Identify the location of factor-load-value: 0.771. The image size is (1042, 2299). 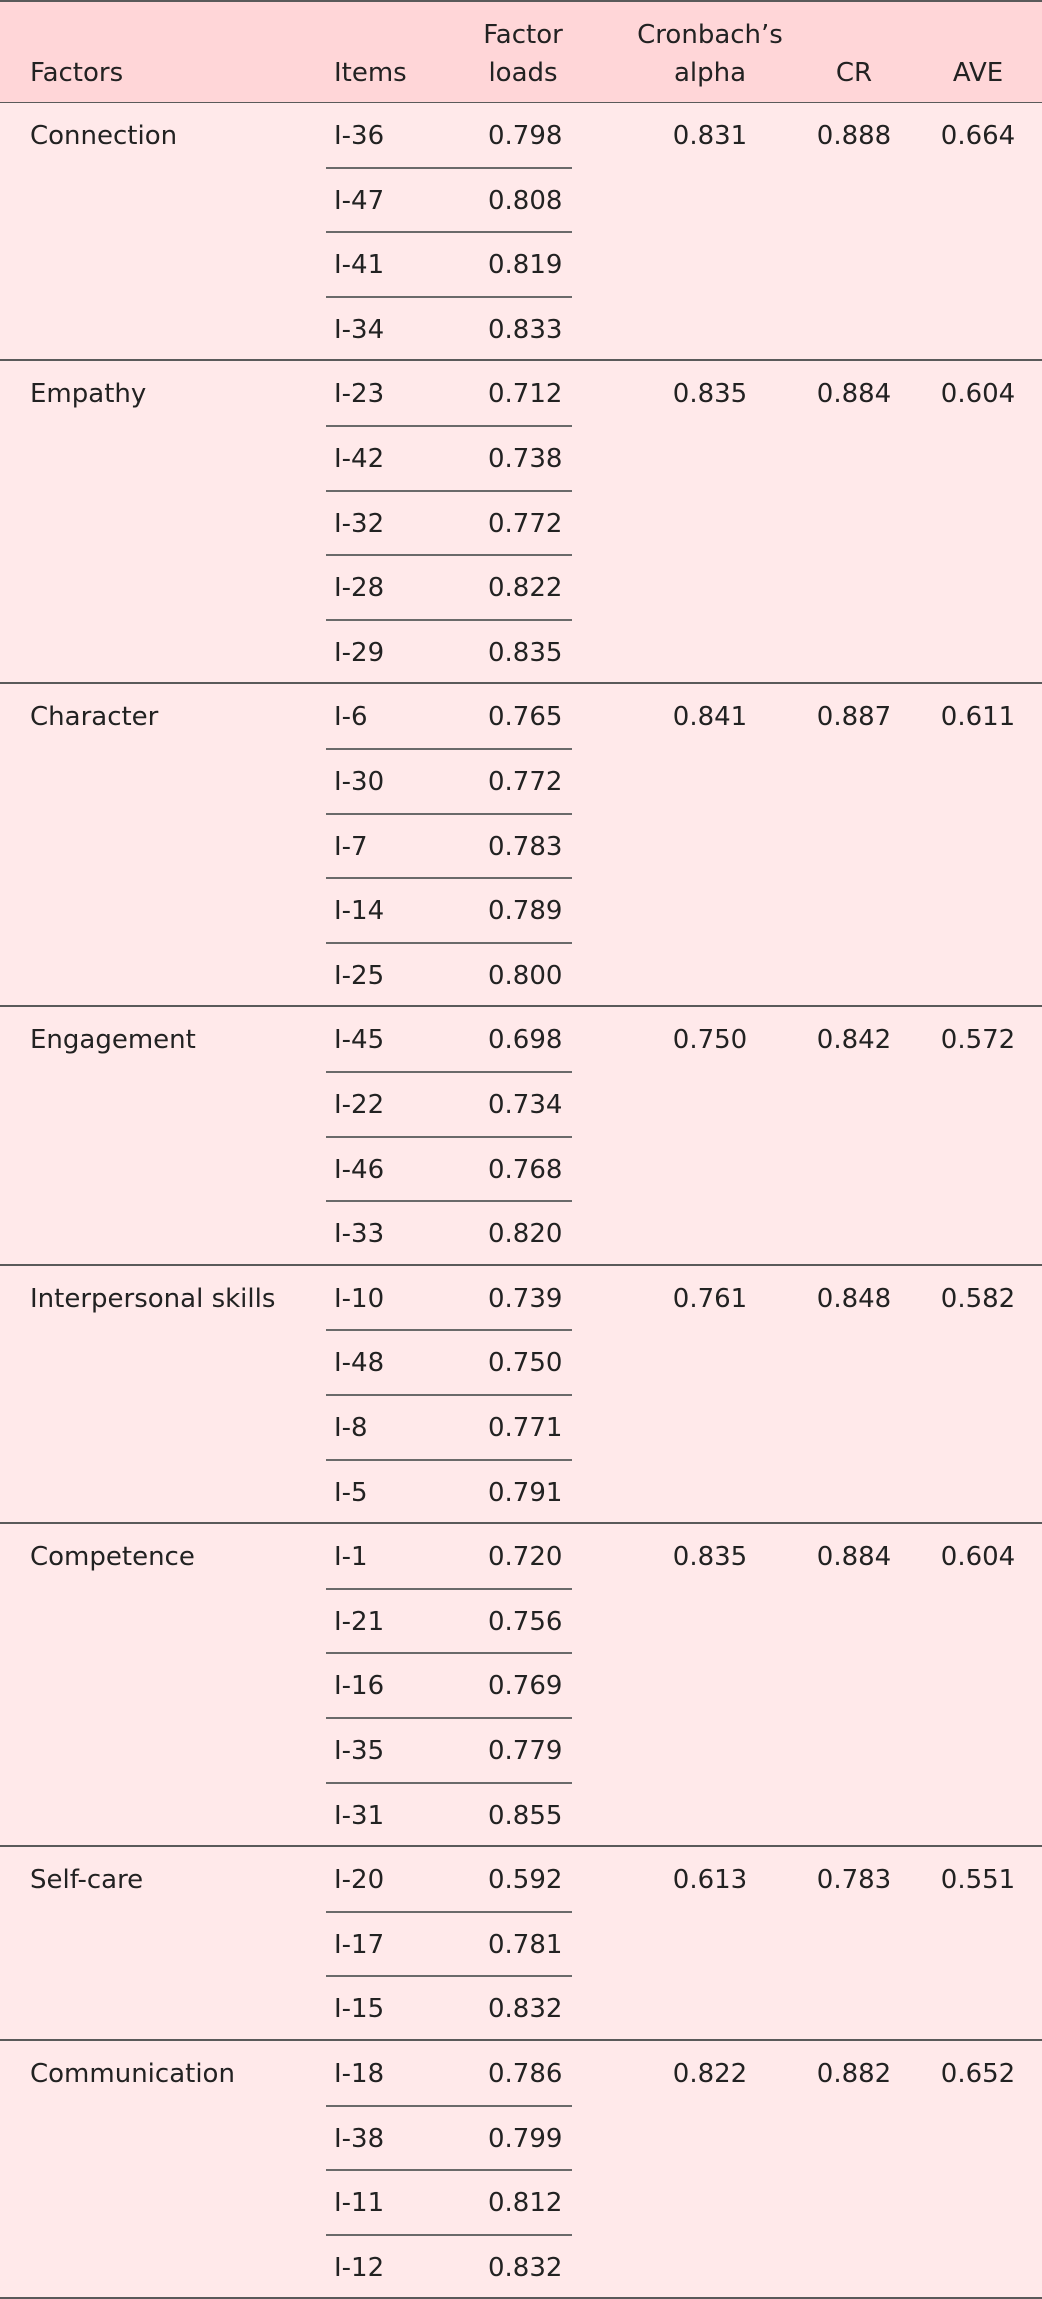
(525, 1427).